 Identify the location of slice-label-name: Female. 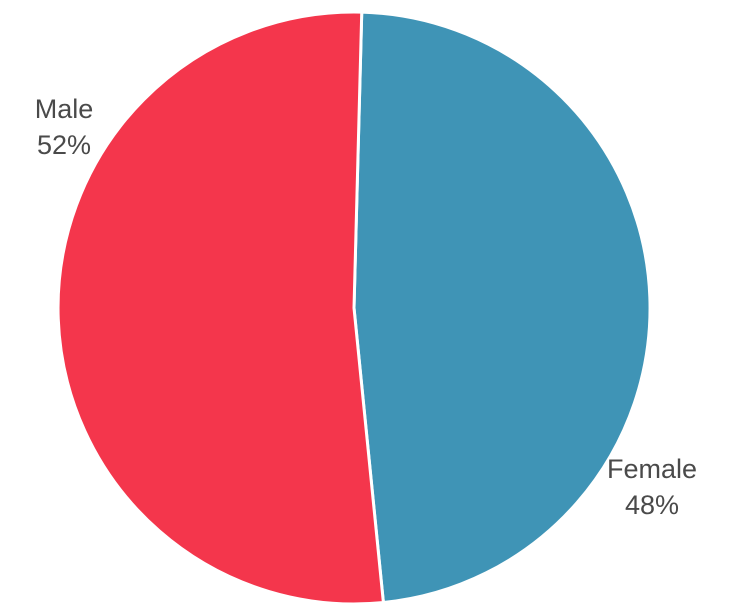
(652, 469).